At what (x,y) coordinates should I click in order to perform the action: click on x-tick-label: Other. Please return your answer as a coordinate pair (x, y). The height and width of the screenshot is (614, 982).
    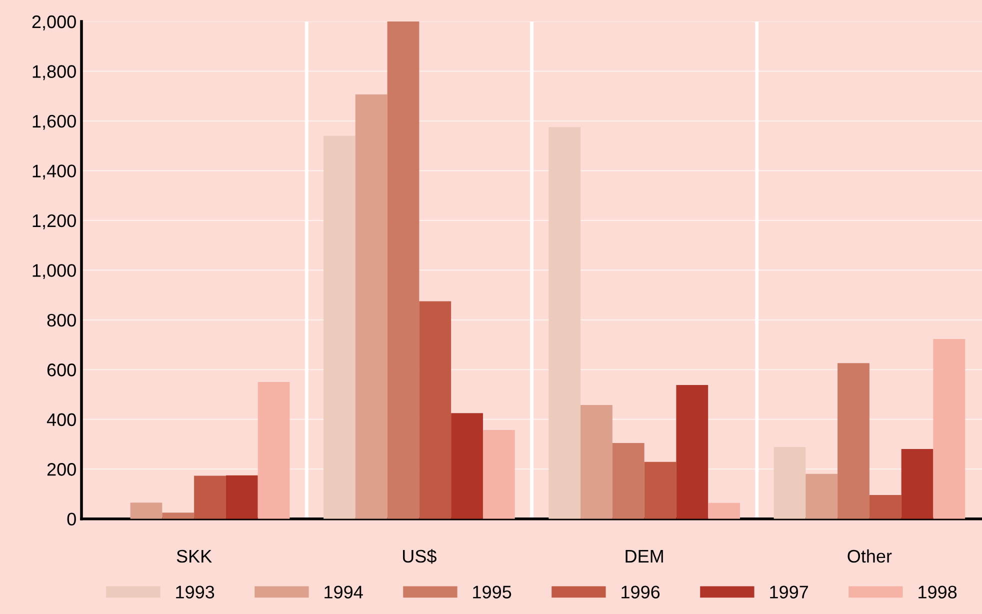
    Looking at the image, I should click on (870, 556).